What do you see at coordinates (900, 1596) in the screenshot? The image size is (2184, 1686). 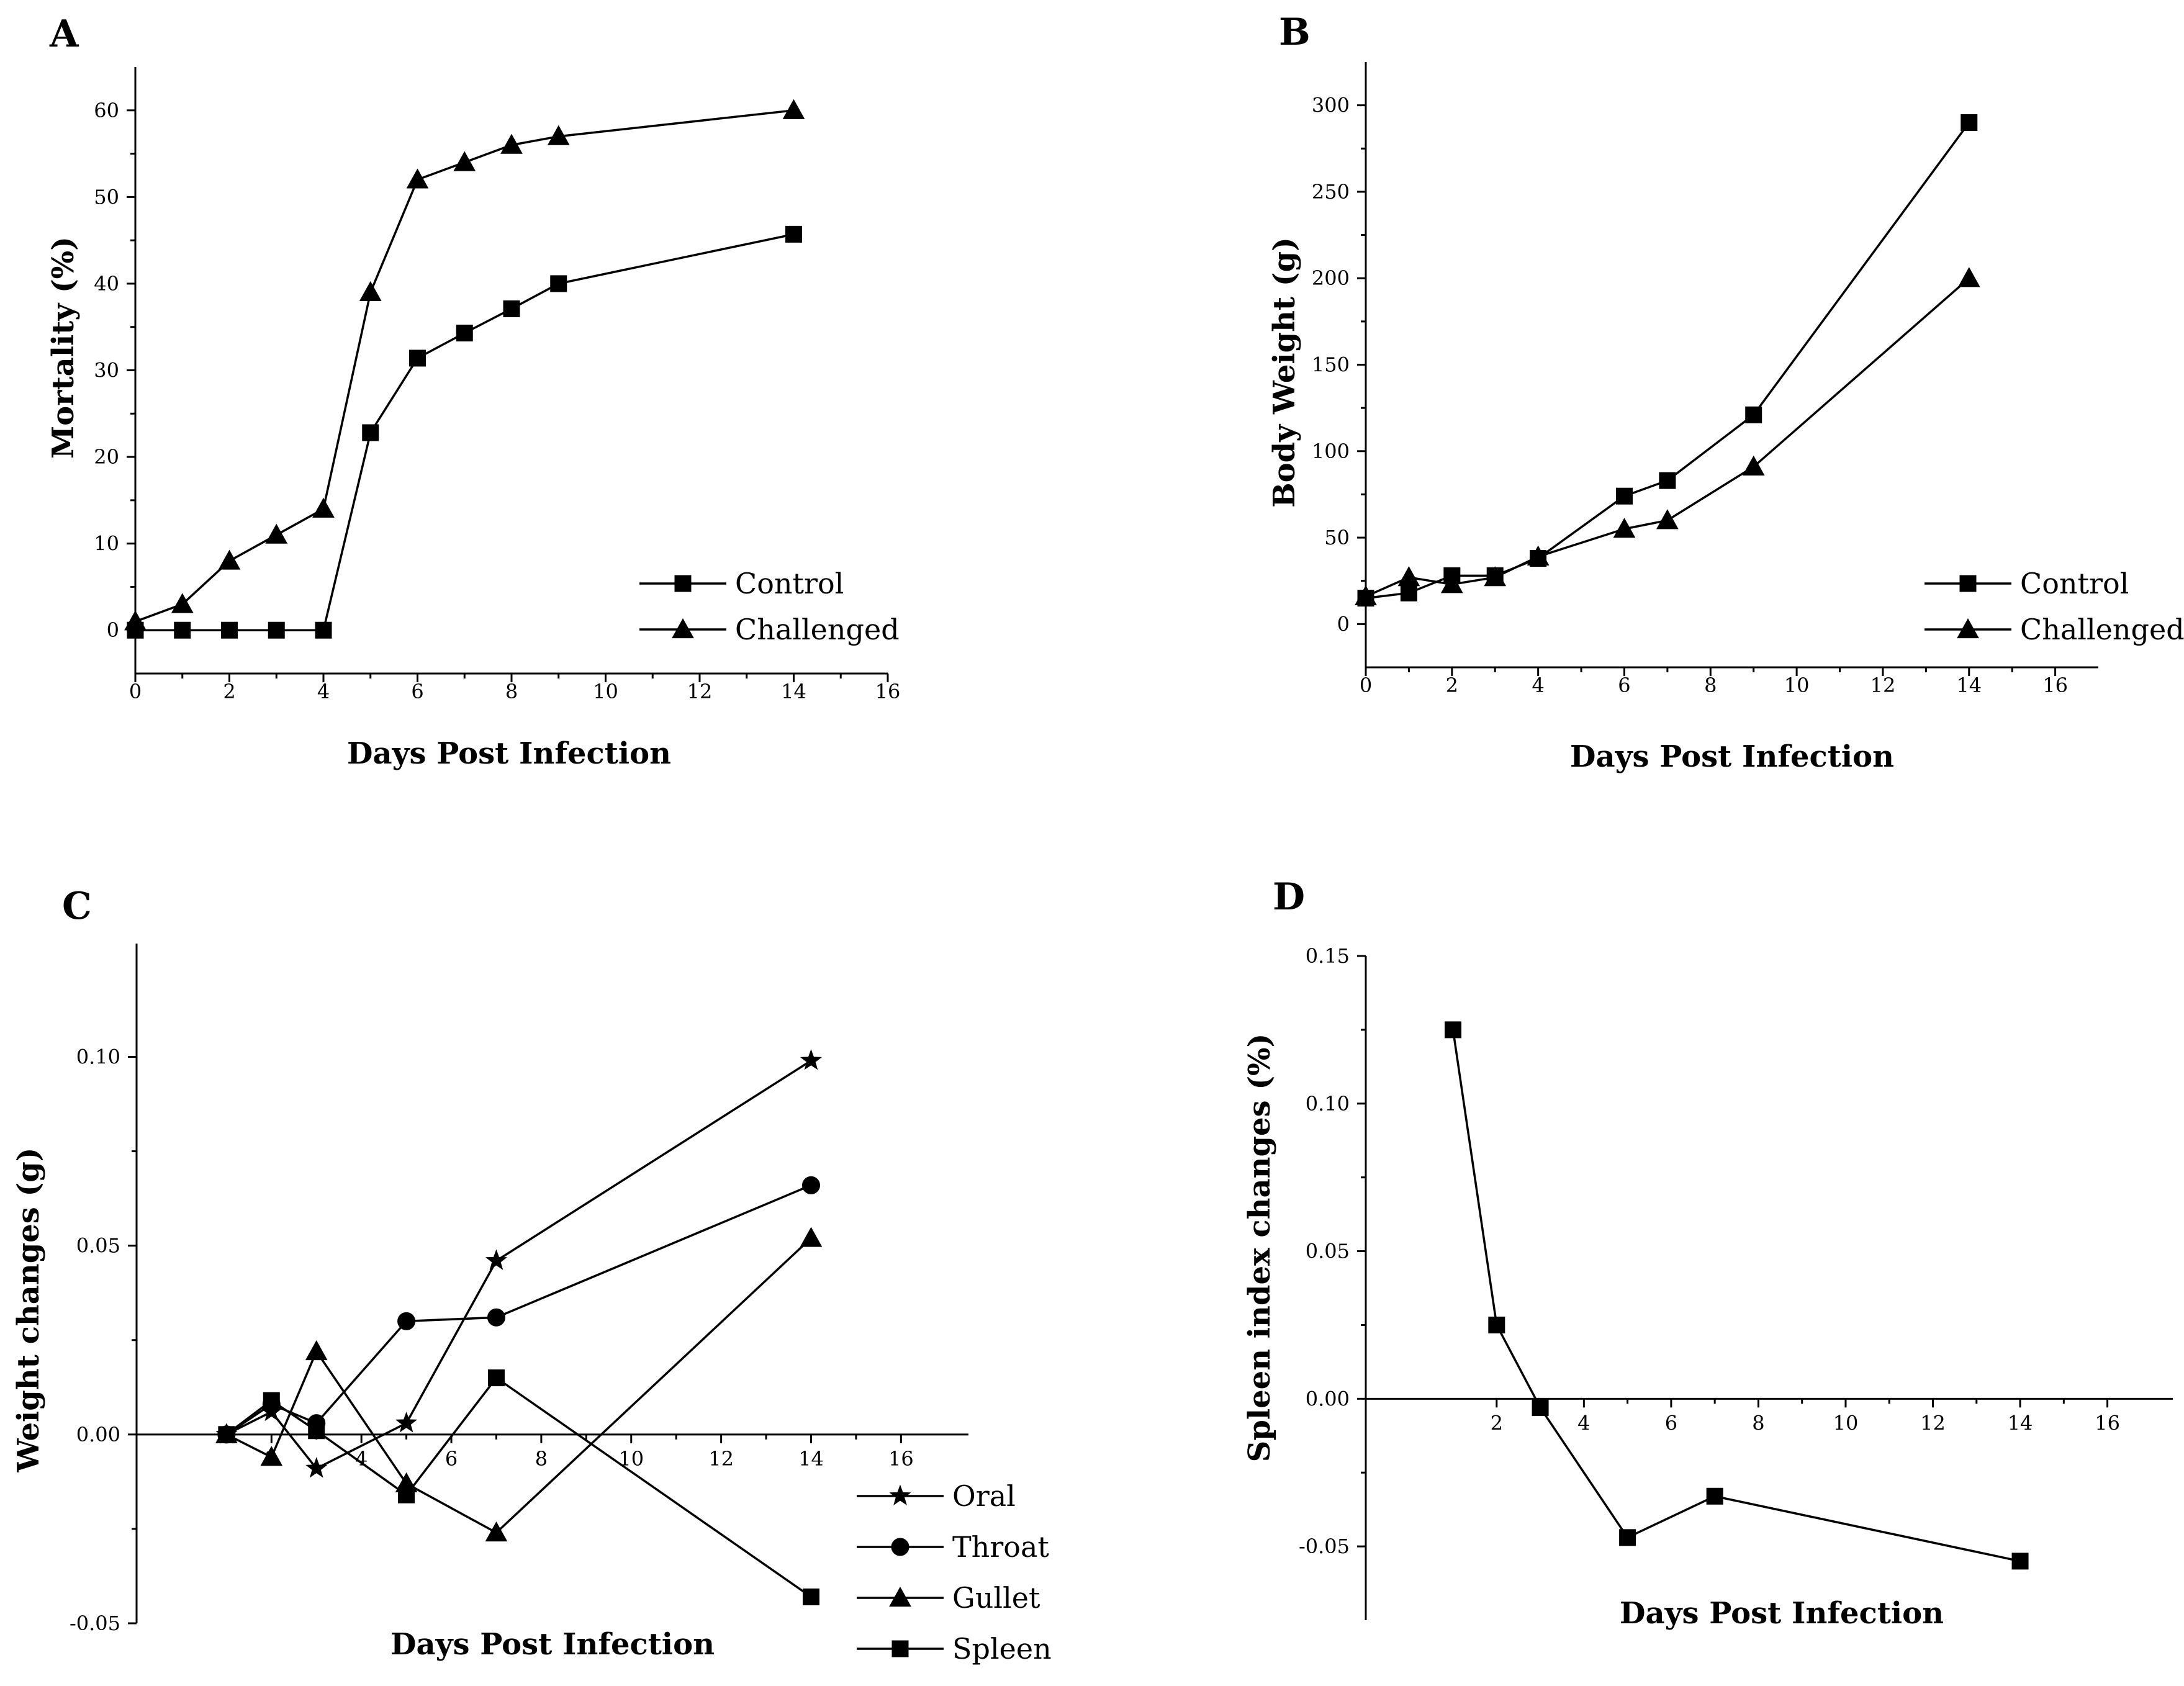 I see `panel-c-legend-gullet-marker` at bounding box center [900, 1596].